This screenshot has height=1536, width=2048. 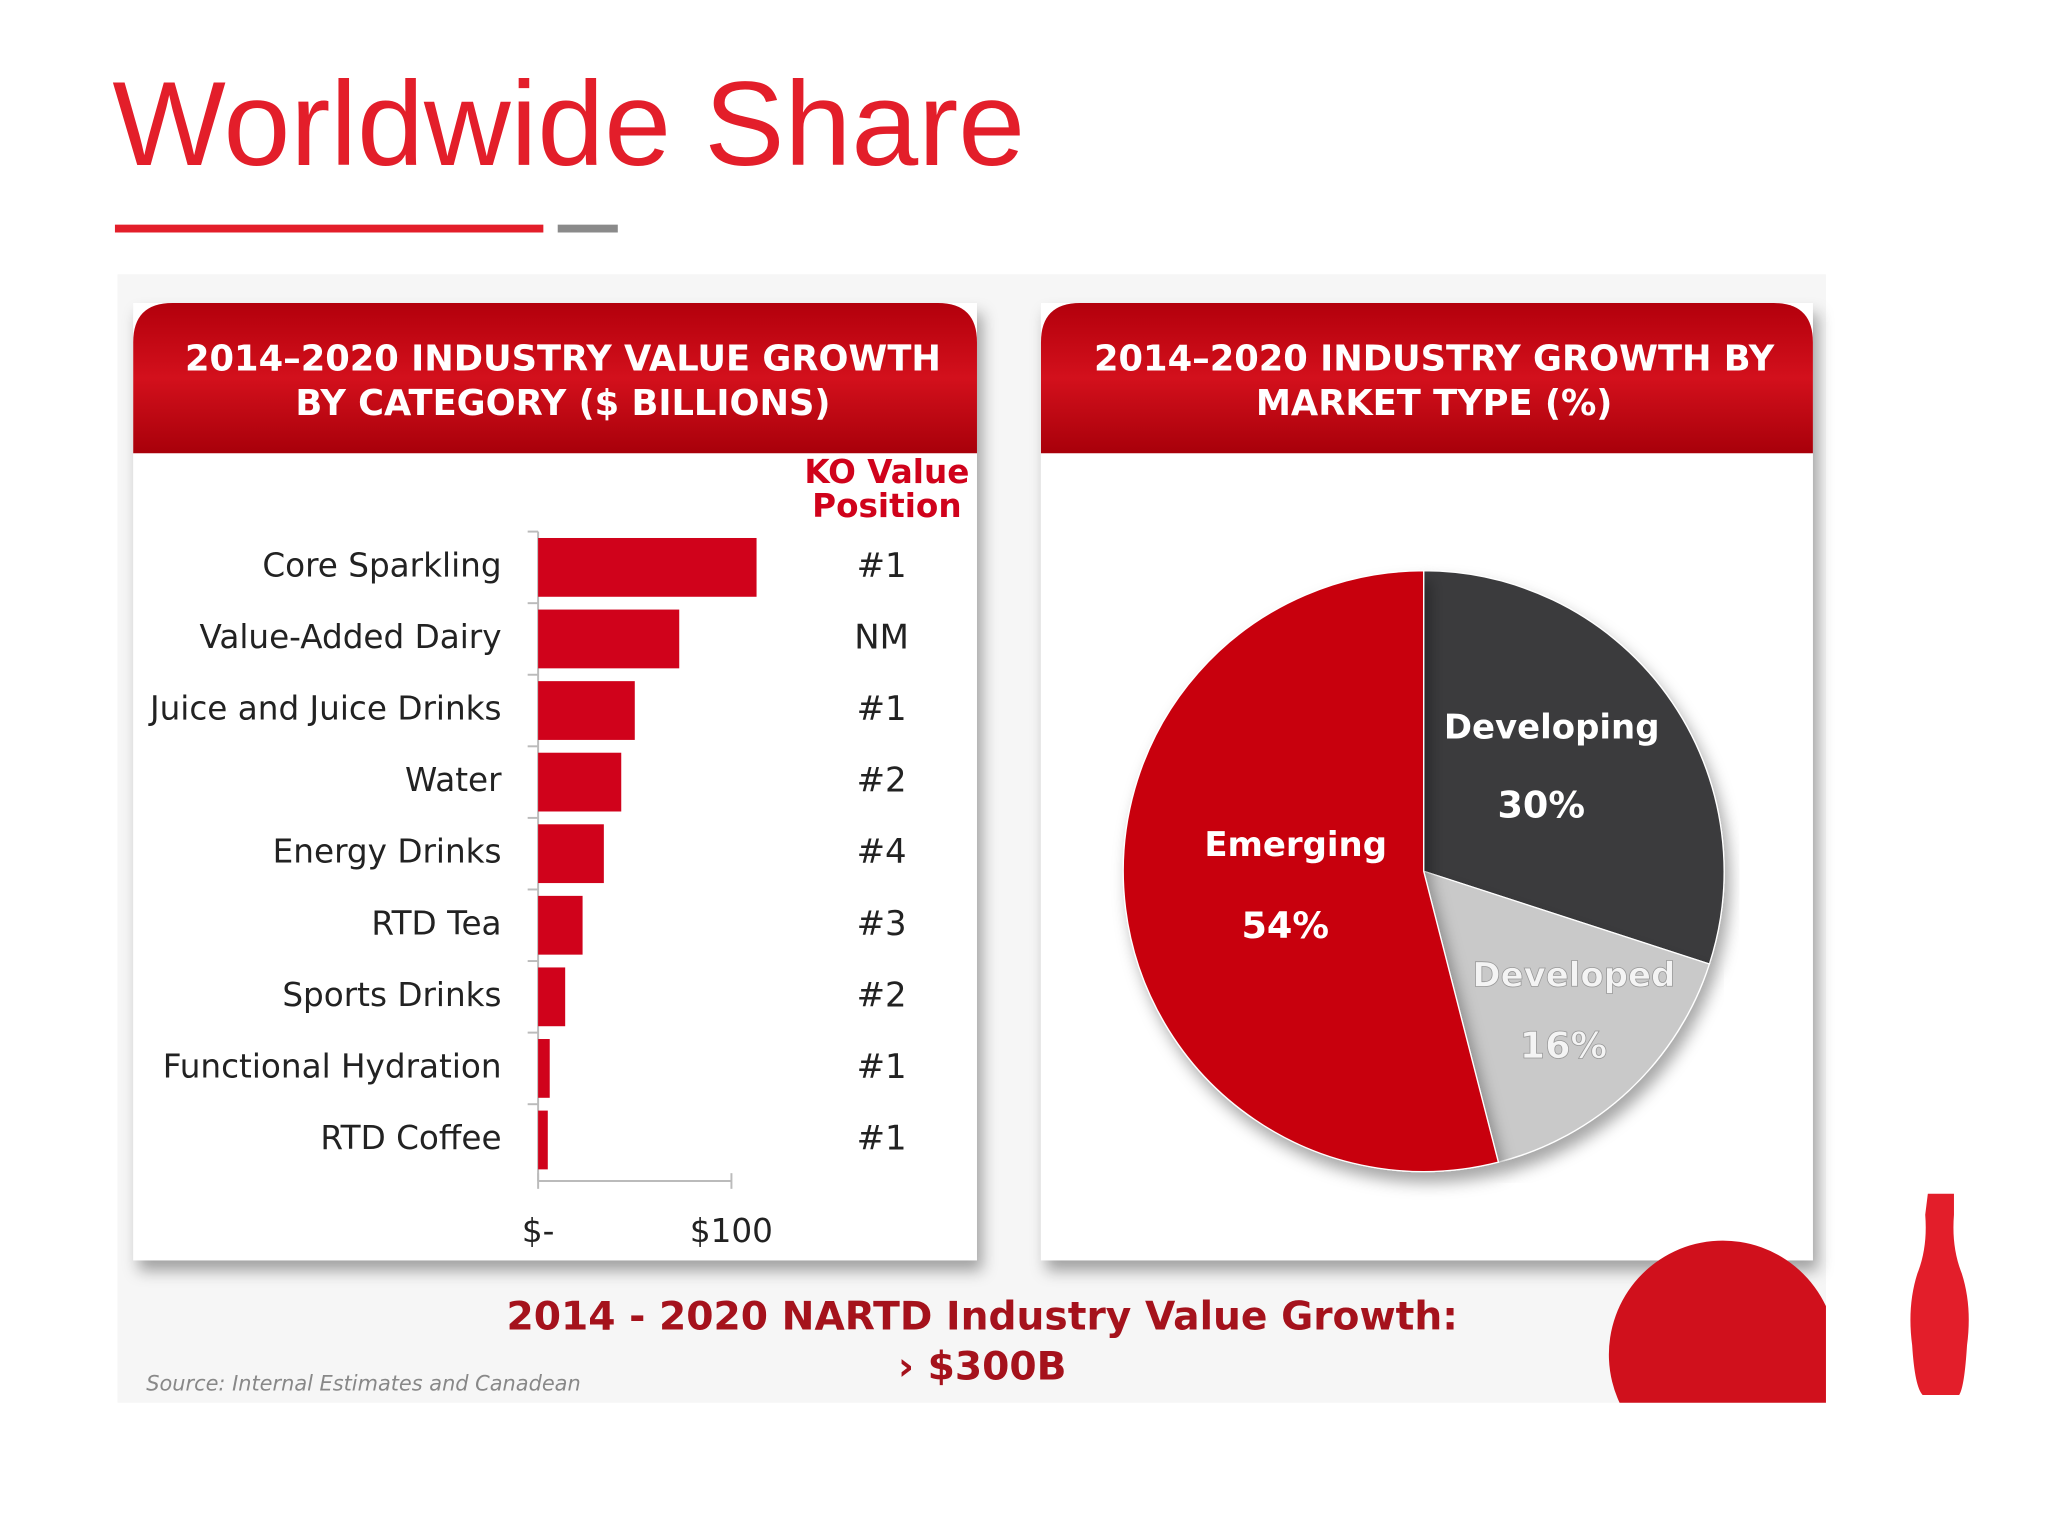 I want to click on category-label: Energy Drinks, so click(x=387, y=852).